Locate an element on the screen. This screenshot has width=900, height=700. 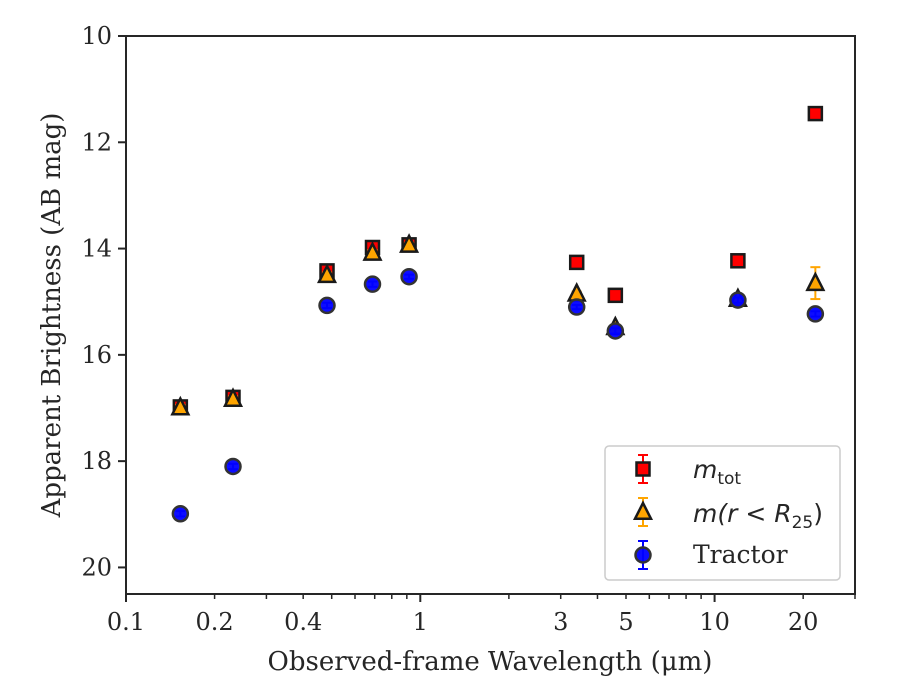
y-axis-label: Apparent Brightness (AB mag) is located at coordinates (52, 316).